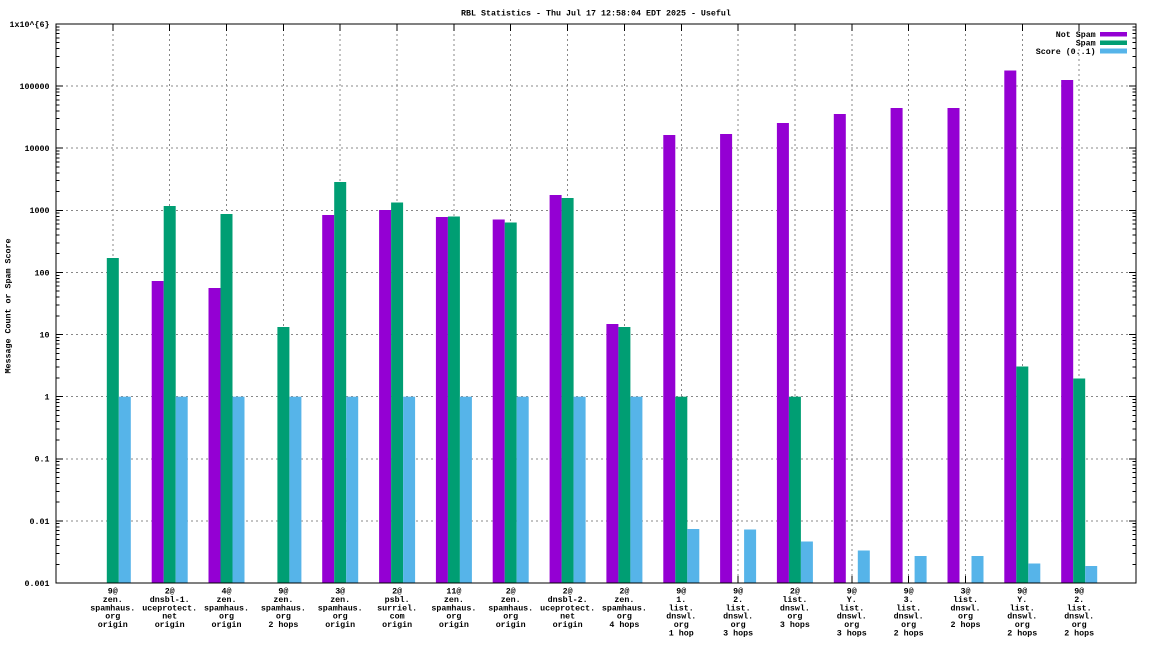  What do you see at coordinates (397, 617) in the screenshot?
I see `svg-text: com` at bounding box center [397, 617].